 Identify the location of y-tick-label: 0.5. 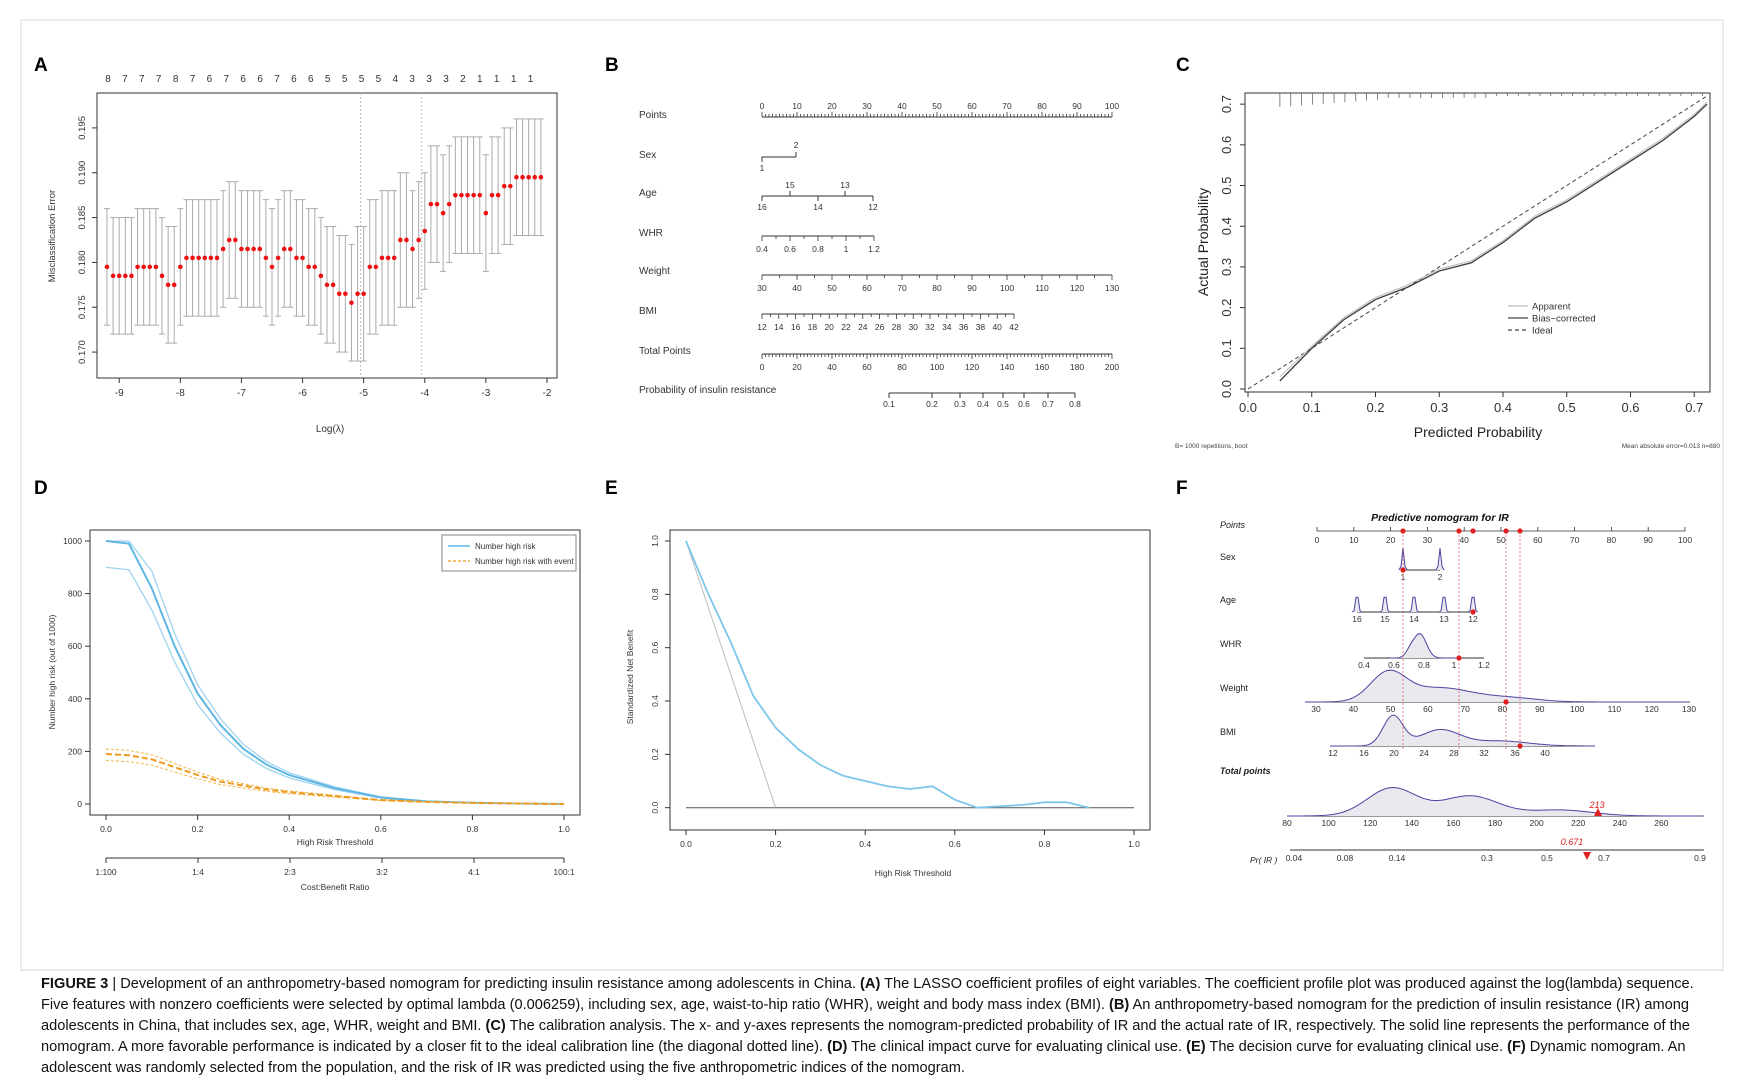
(1226, 185).